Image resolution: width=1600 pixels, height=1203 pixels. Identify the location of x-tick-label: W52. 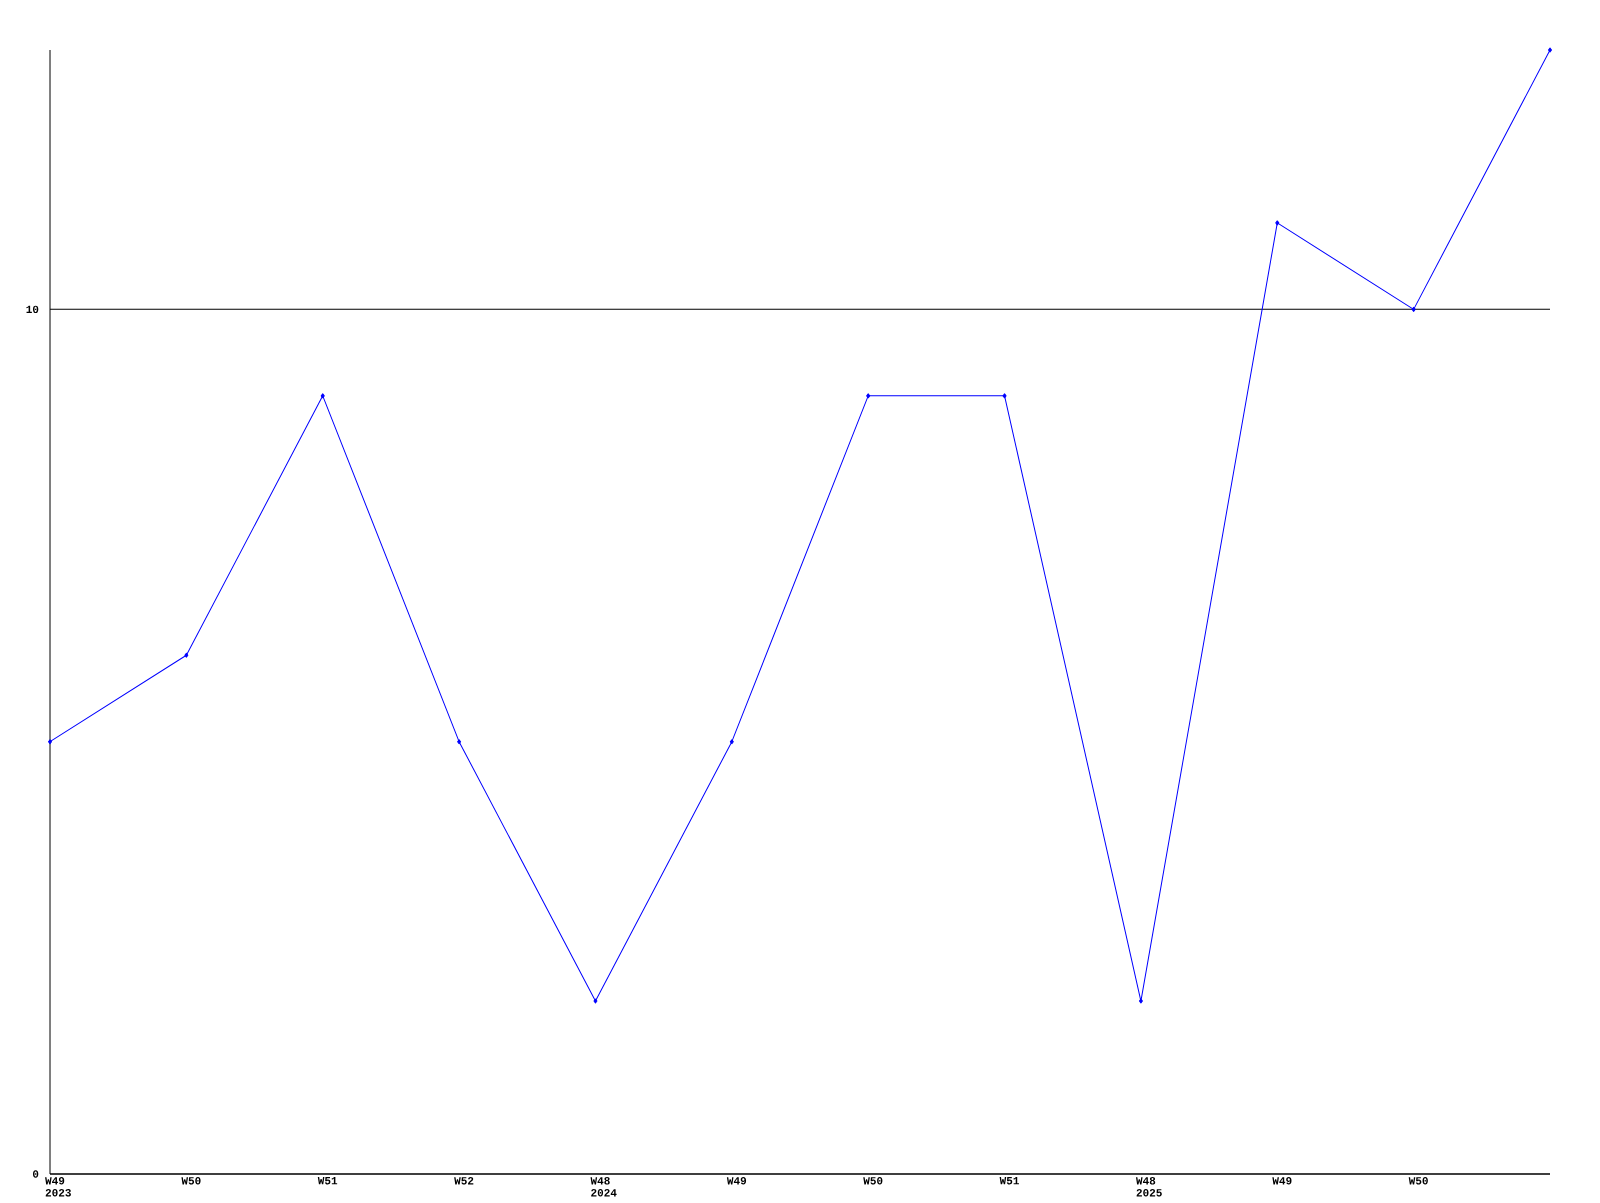
(464, 1180).